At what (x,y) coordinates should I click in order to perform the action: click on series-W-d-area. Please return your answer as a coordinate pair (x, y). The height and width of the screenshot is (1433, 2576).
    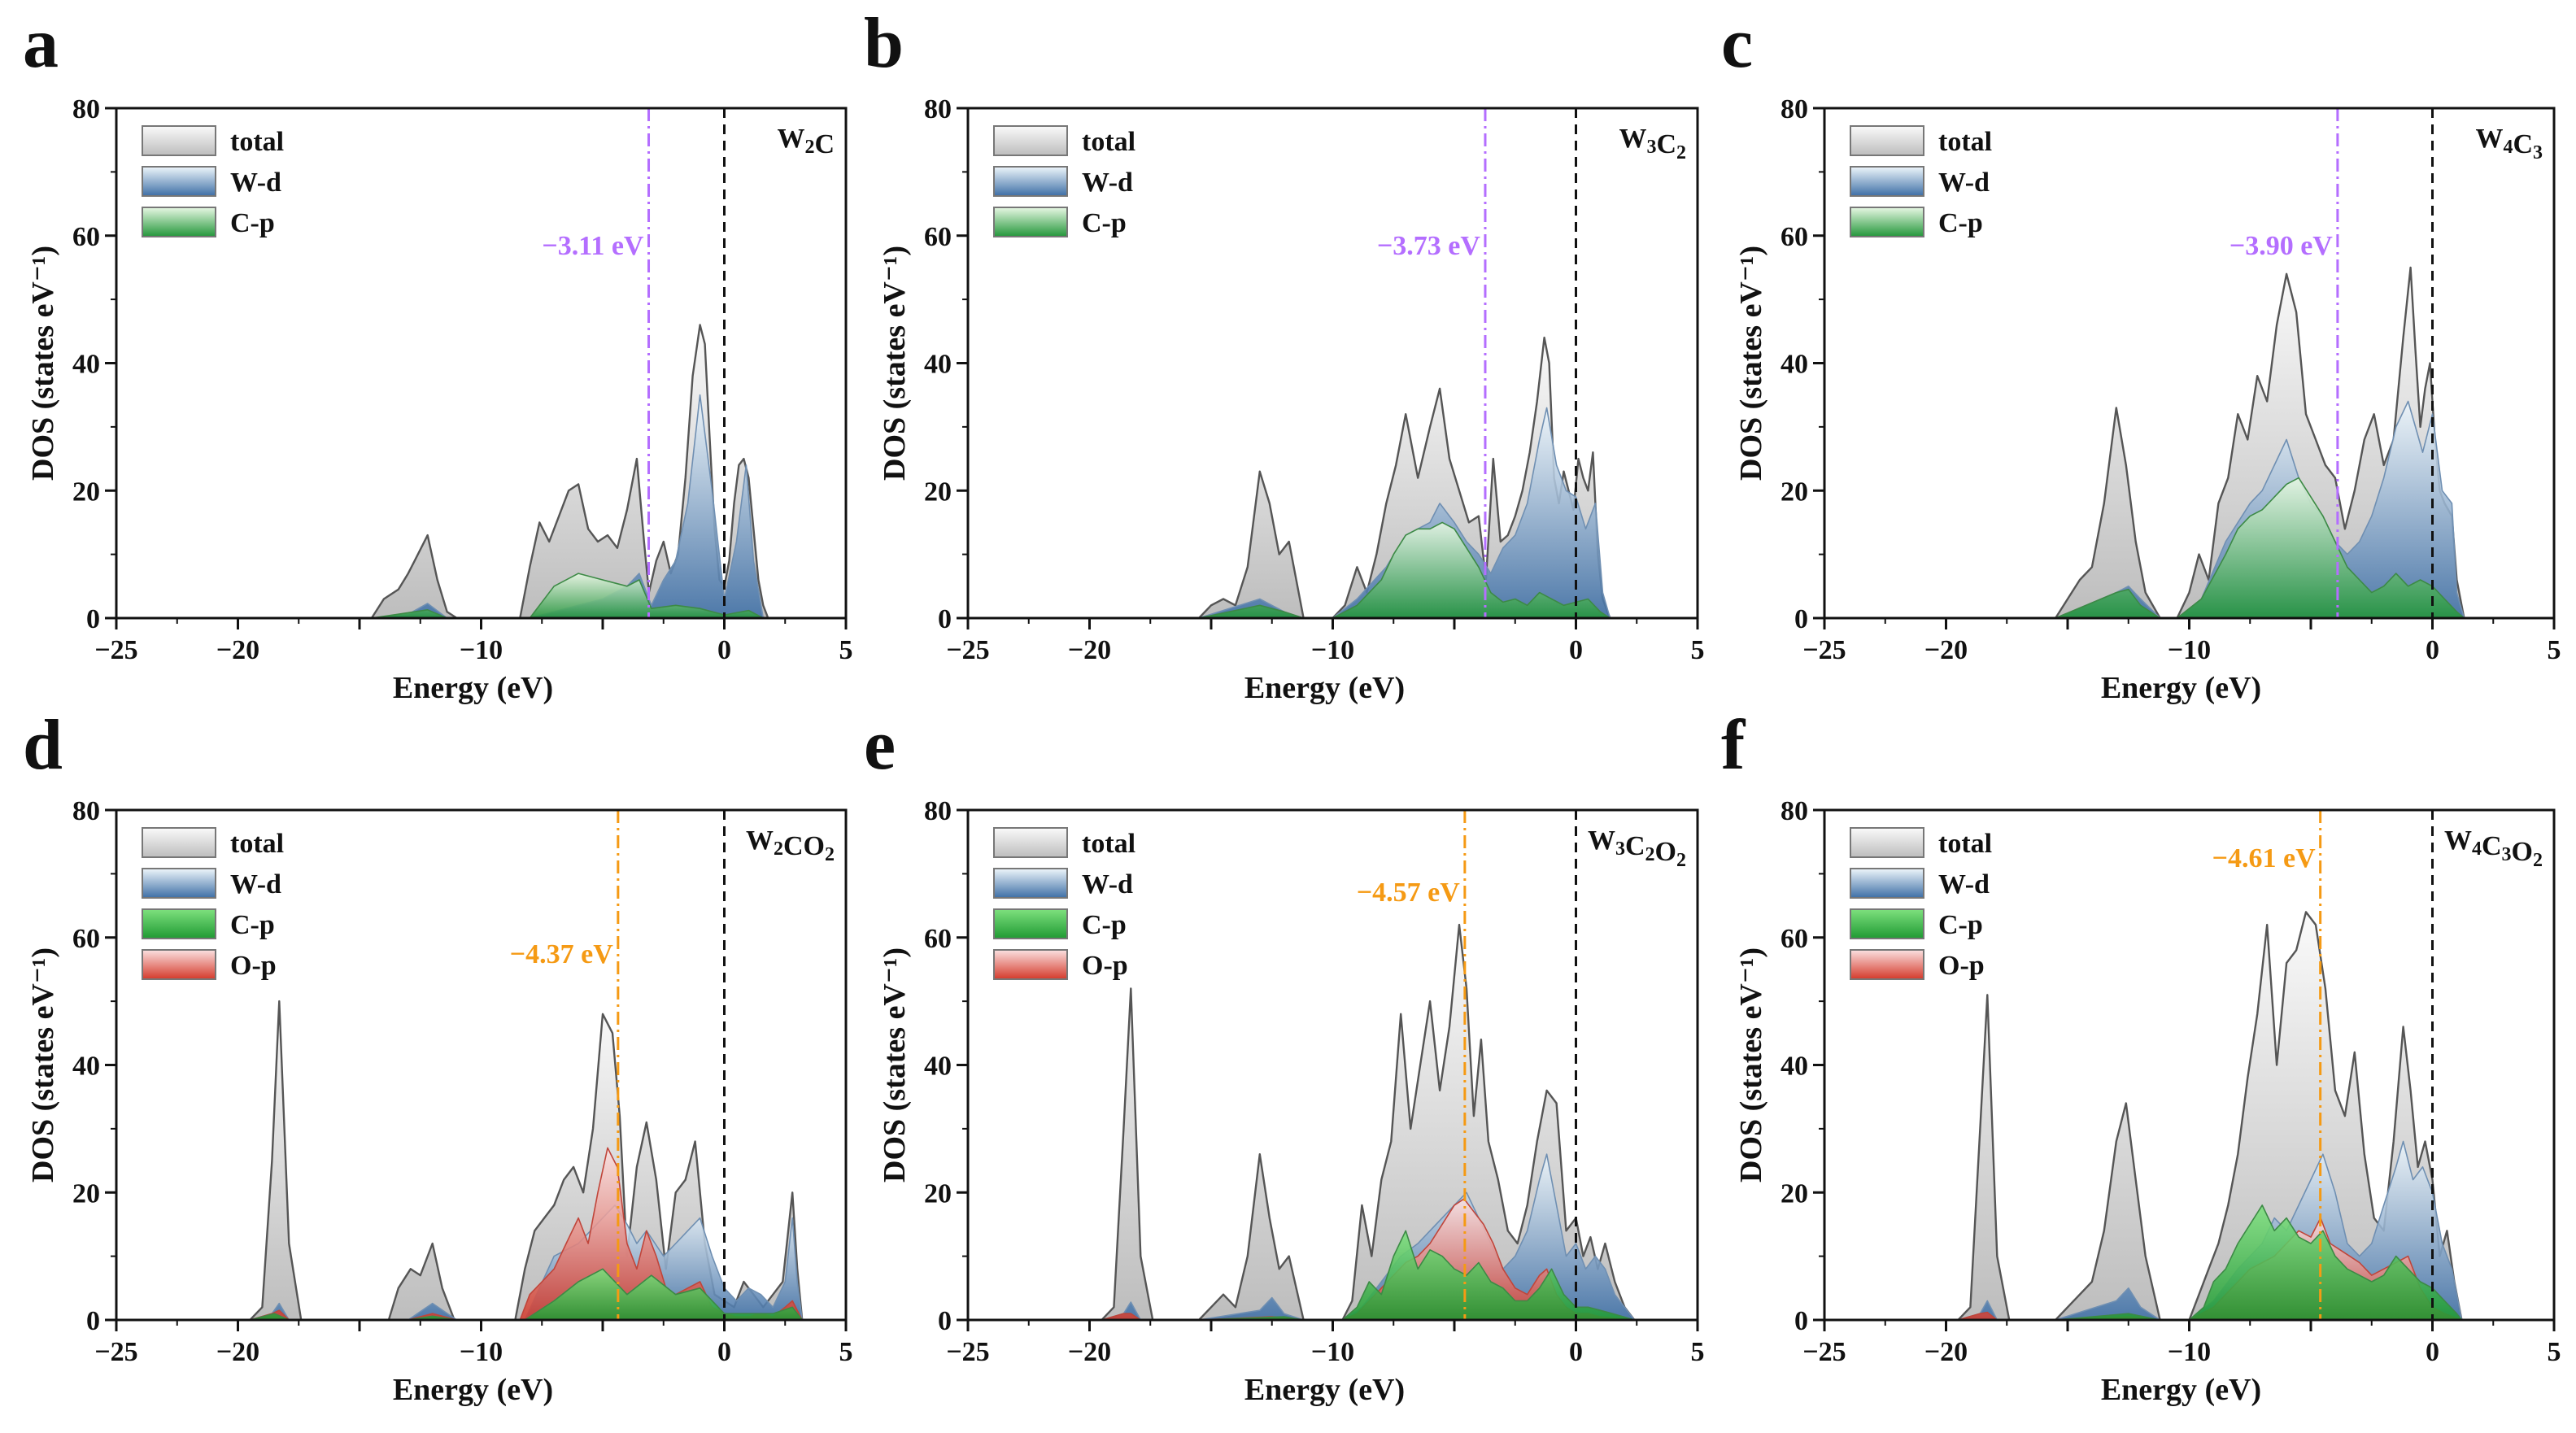
    Looking at the image, I should click on (1404, 512).